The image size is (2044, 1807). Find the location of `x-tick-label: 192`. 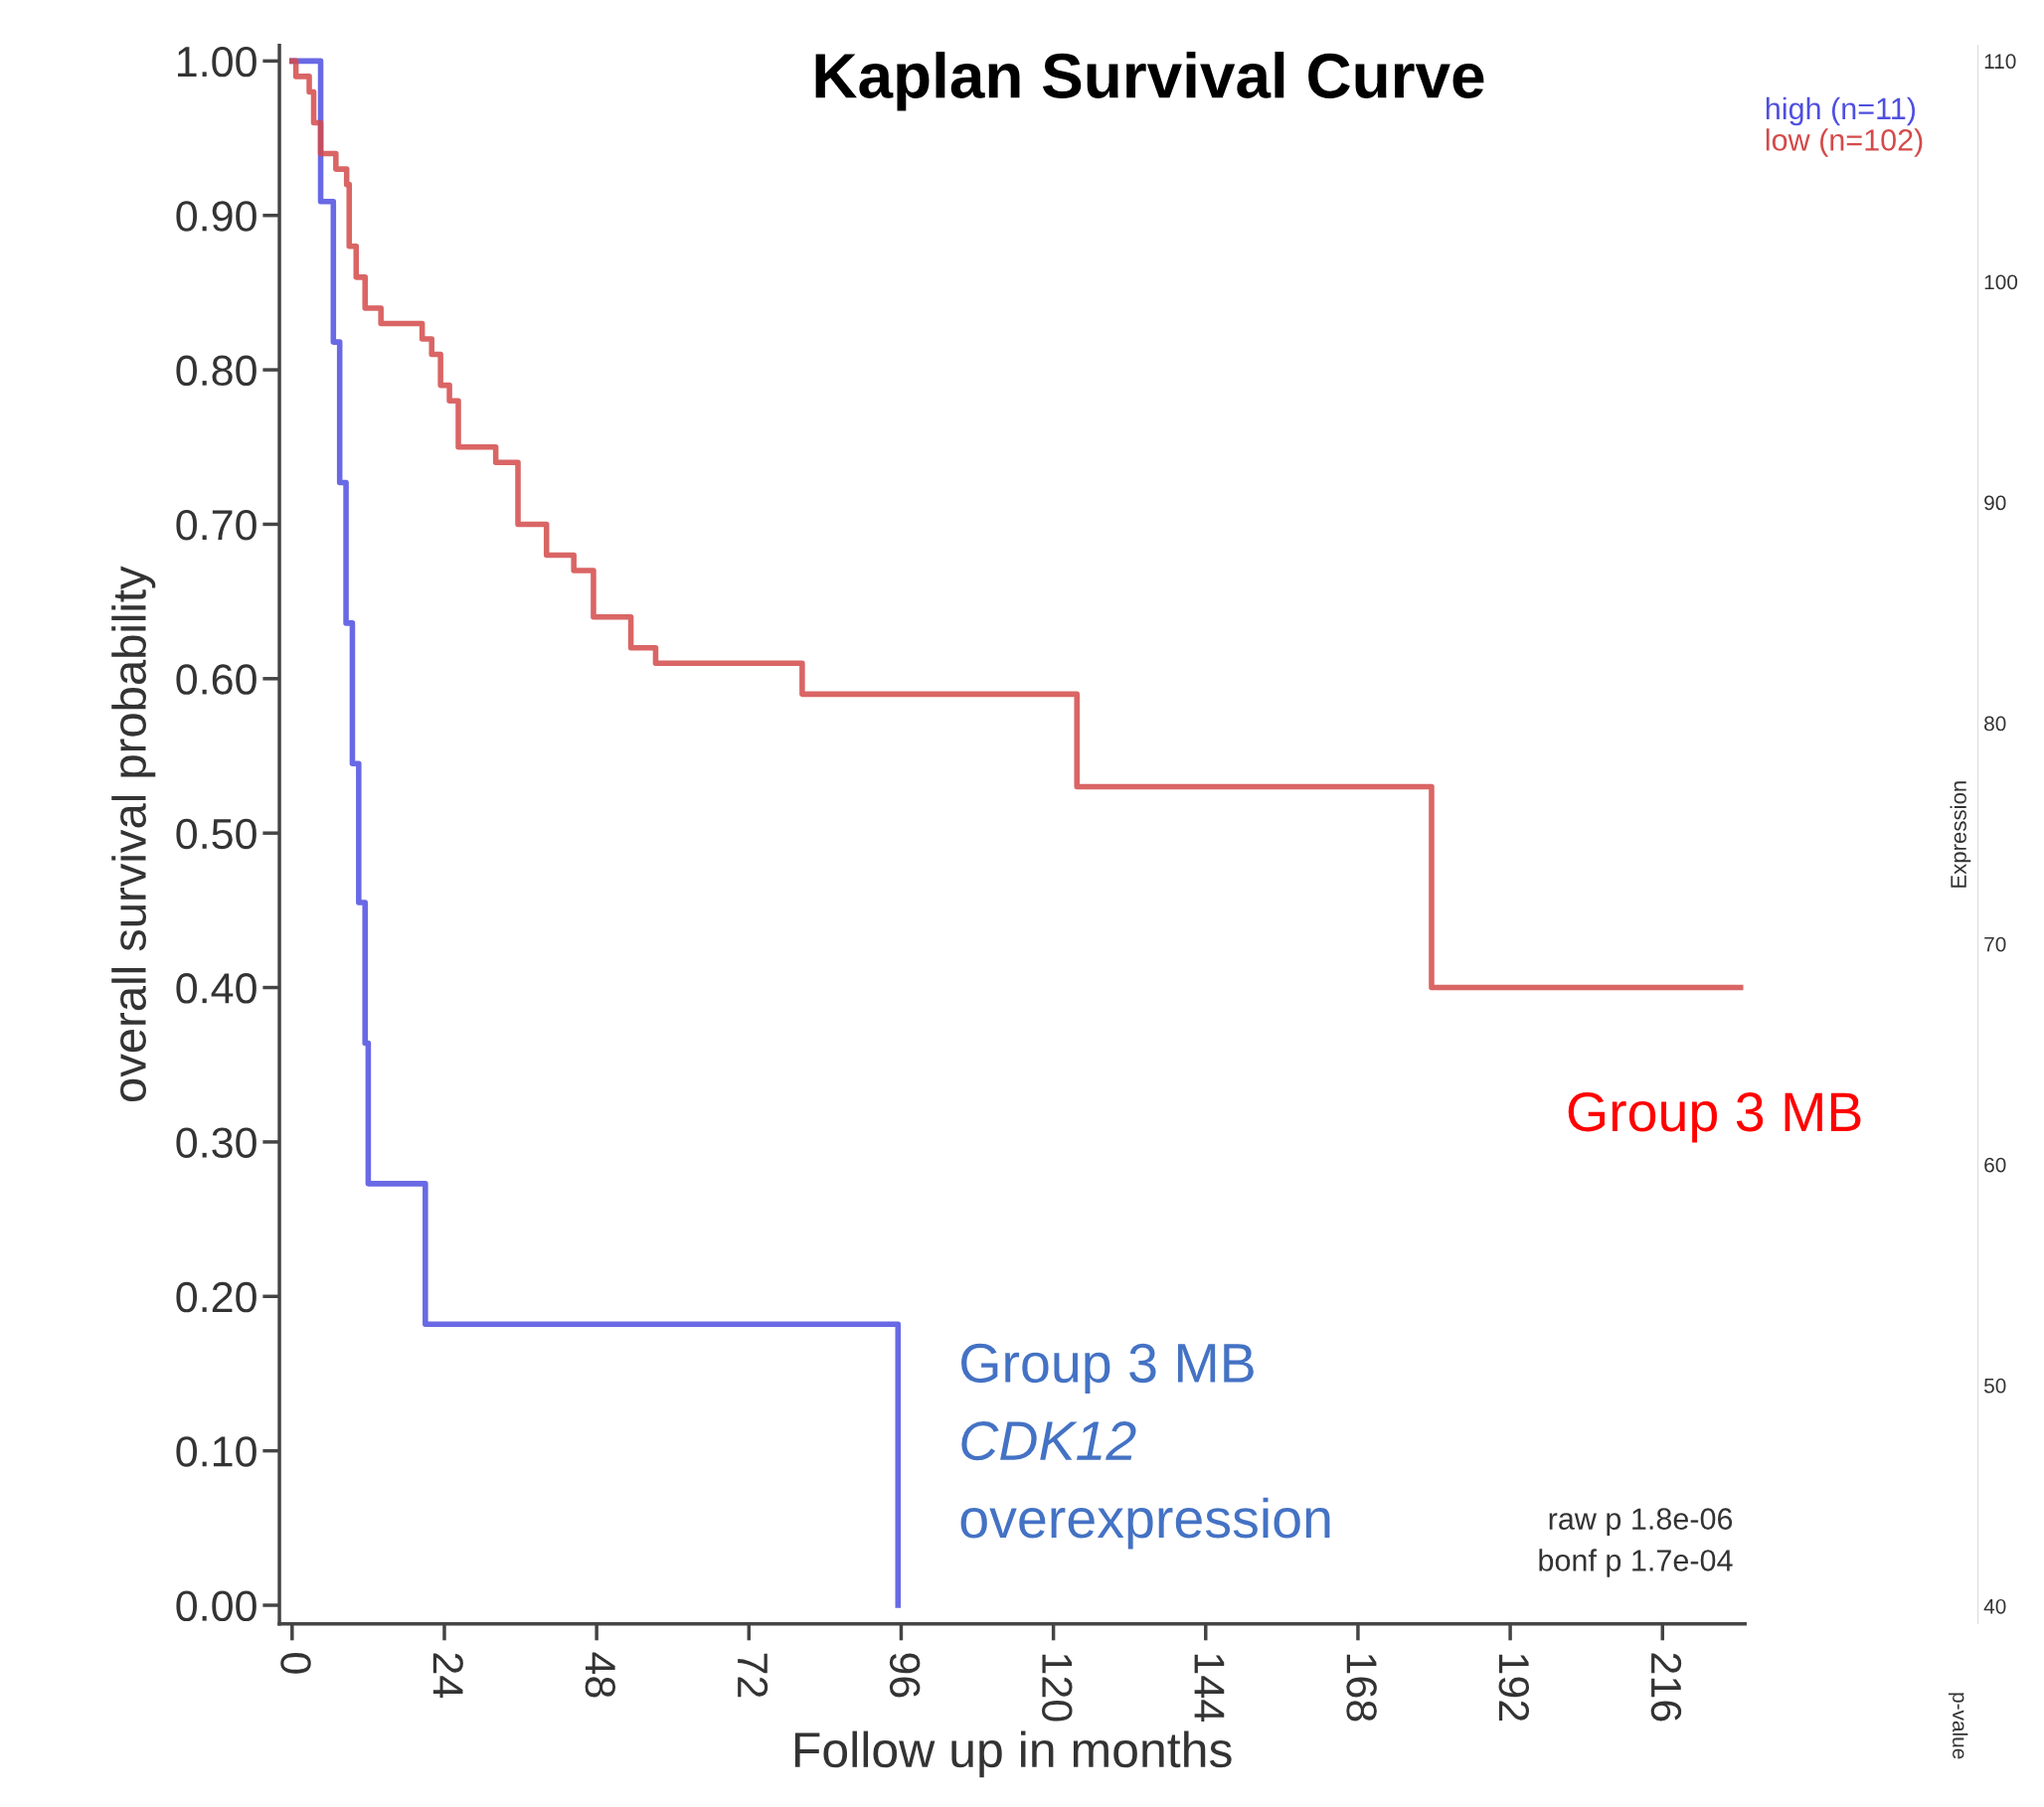

x-tick-label: 192 is located at coordinates (1514, 1688).